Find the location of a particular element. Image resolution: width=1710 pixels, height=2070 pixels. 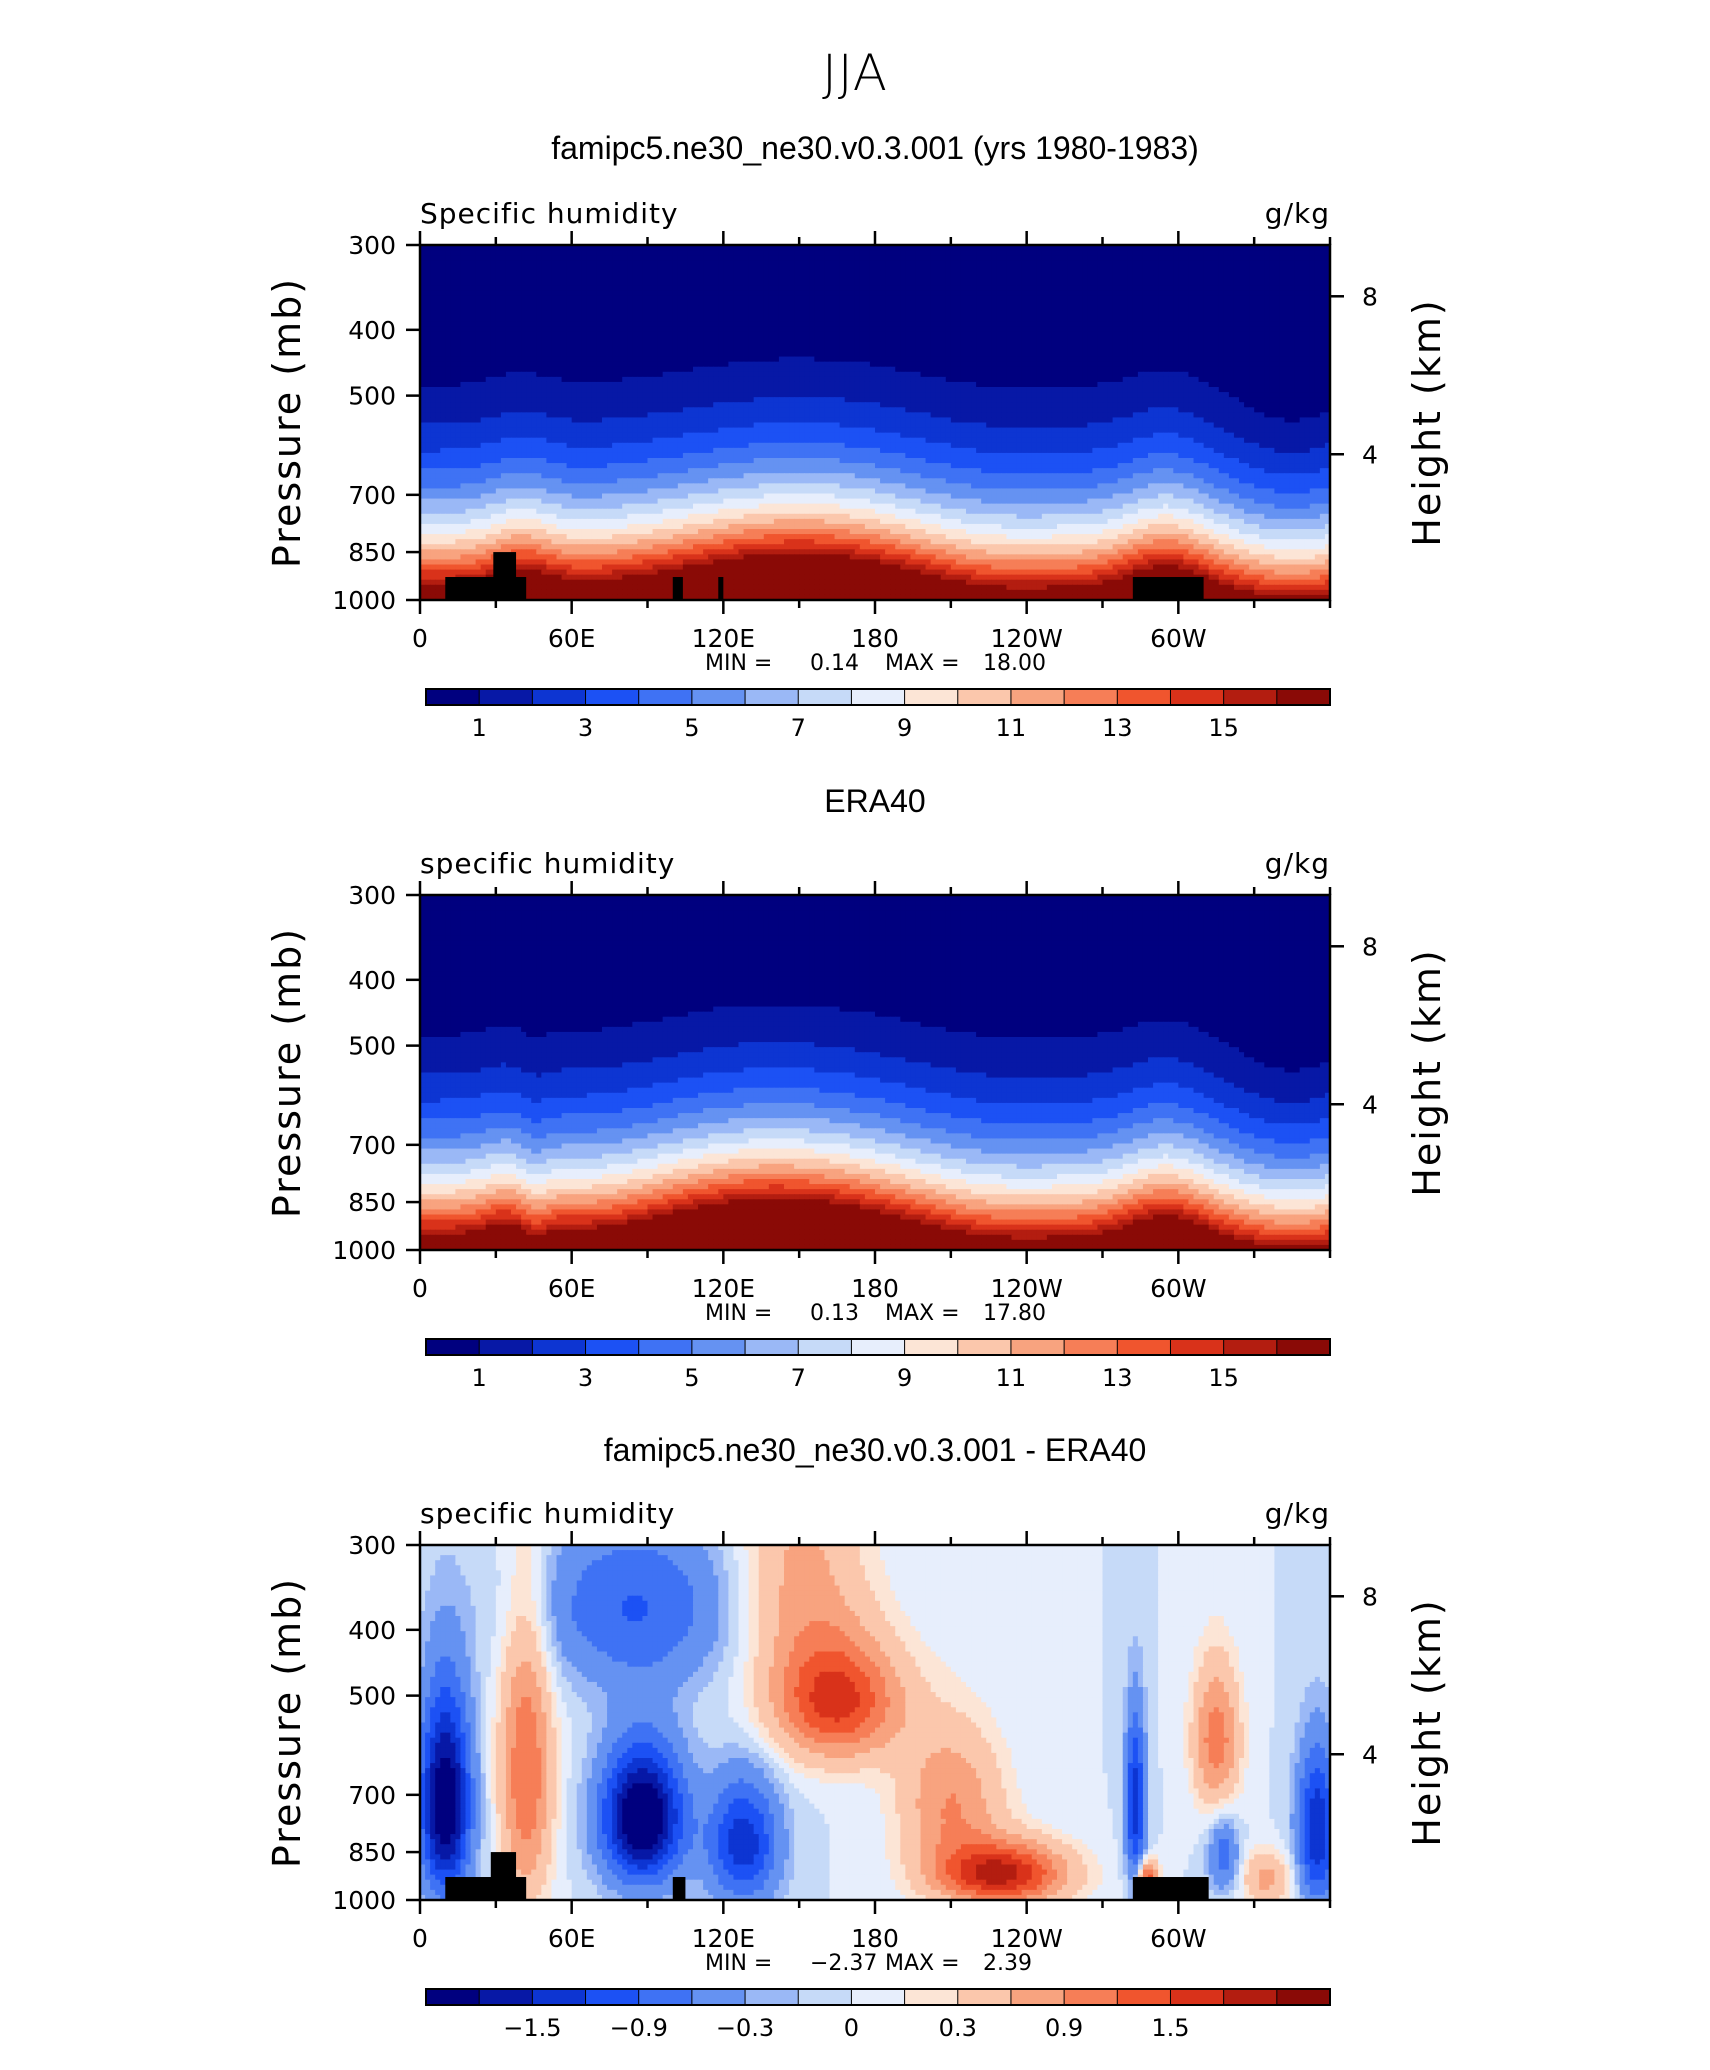

variable-label: Specific humidity is located at coordinates (549, 213).